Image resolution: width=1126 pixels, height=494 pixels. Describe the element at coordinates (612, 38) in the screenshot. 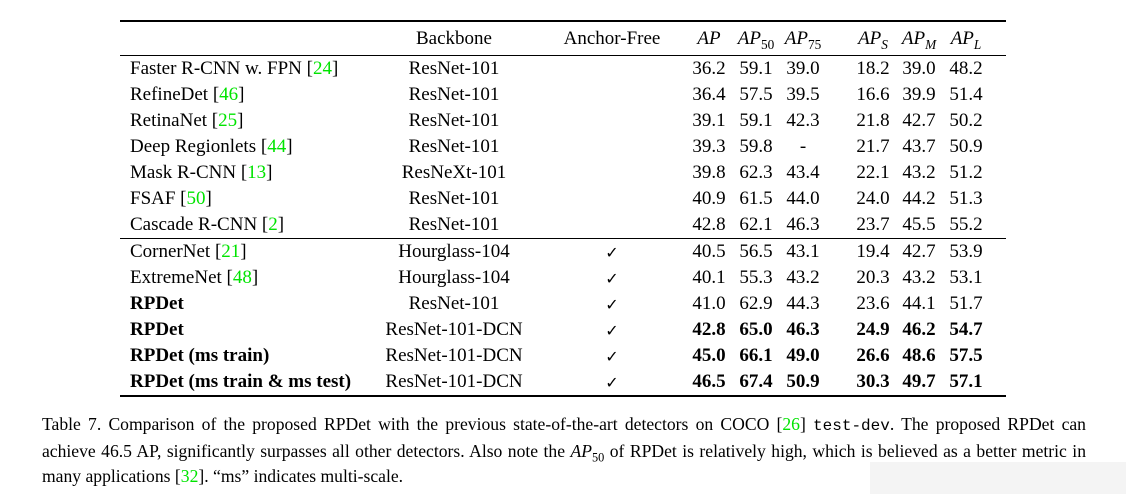

I see `col-header-anchor-free: Anchor-Free` at that location.